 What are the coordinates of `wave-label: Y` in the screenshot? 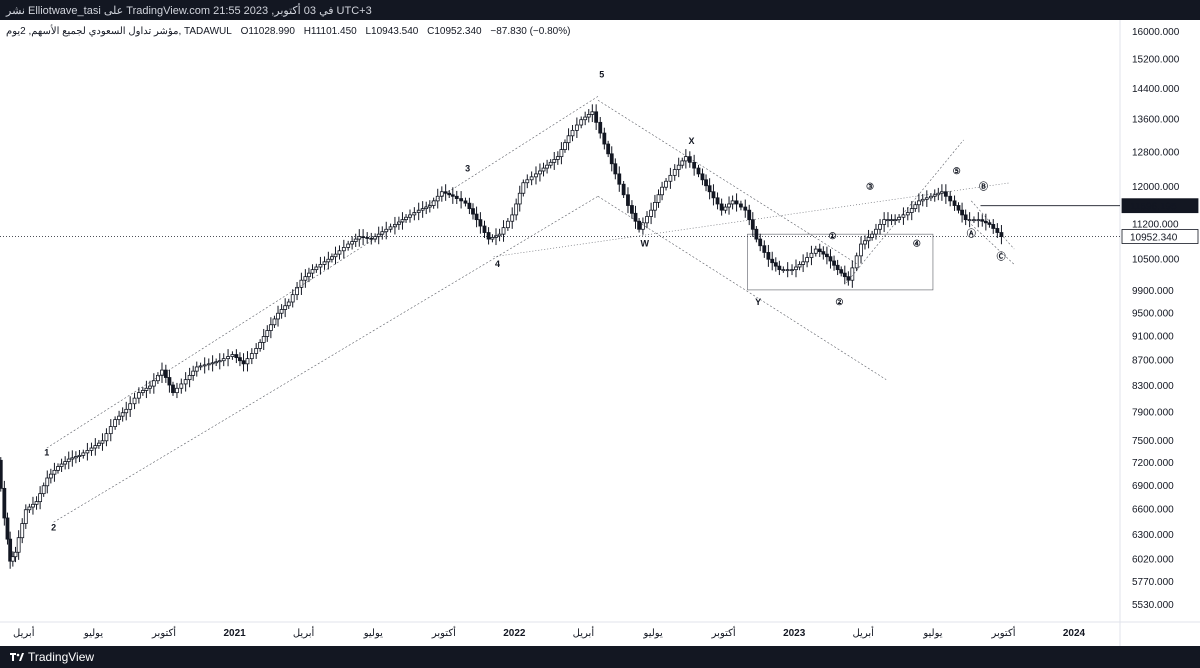 It's located at (758, 302).